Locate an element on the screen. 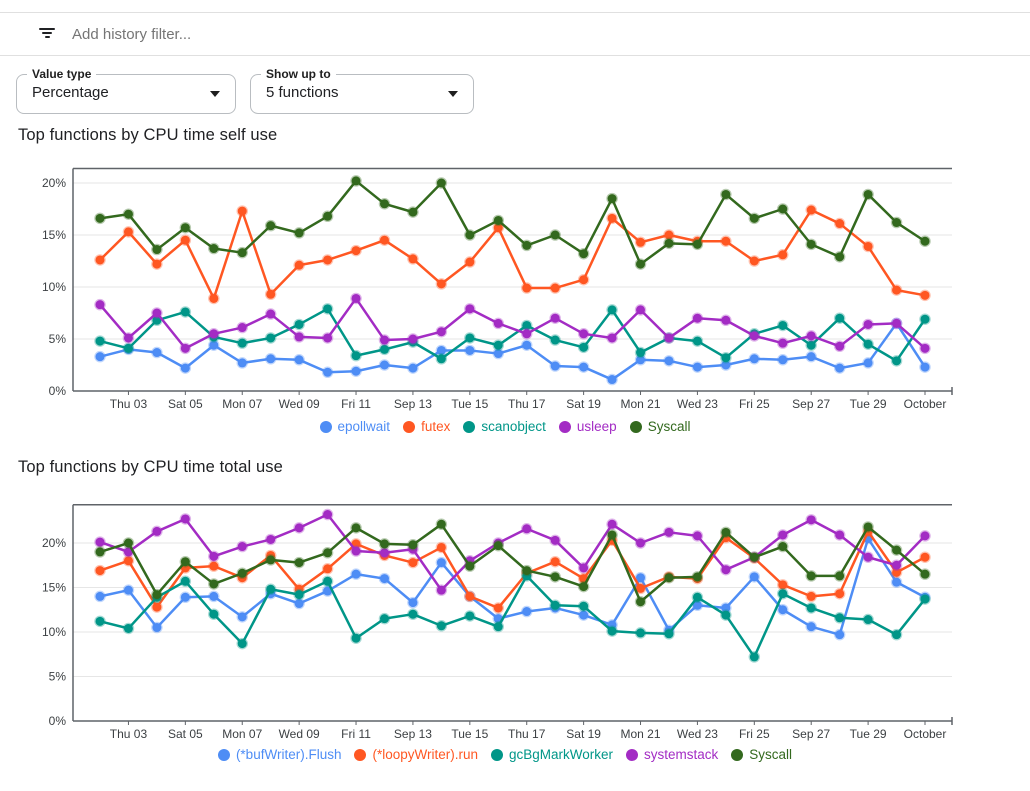 The height and width of the screenshot is (791, 1030). series-gcBgMarkWorker is located at coordinates (512, 616).